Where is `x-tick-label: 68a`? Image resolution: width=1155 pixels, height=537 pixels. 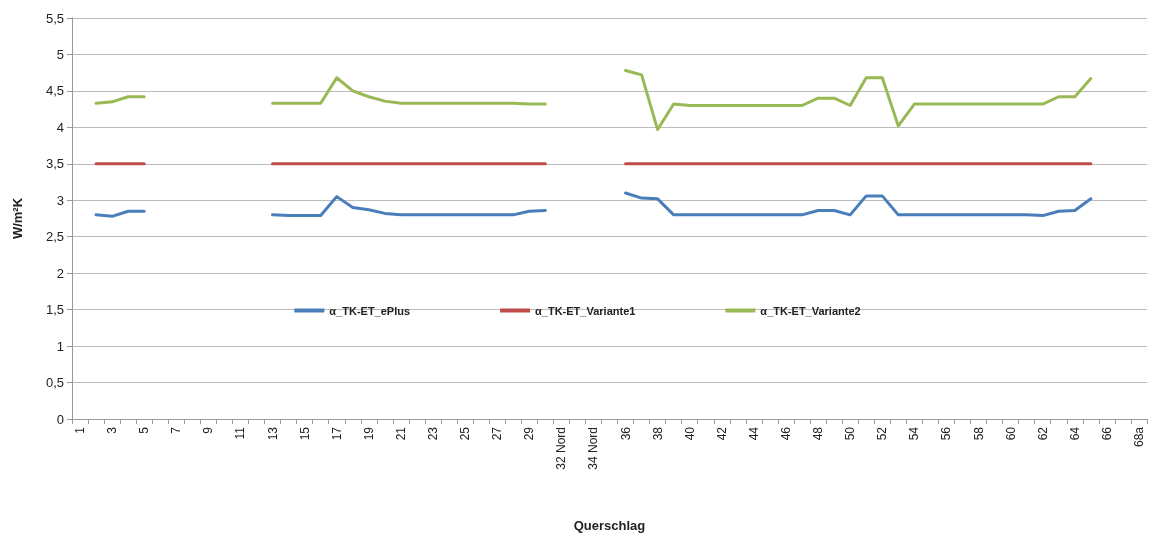
x-tick-label: 68a is located at coordinates (1138, 437).